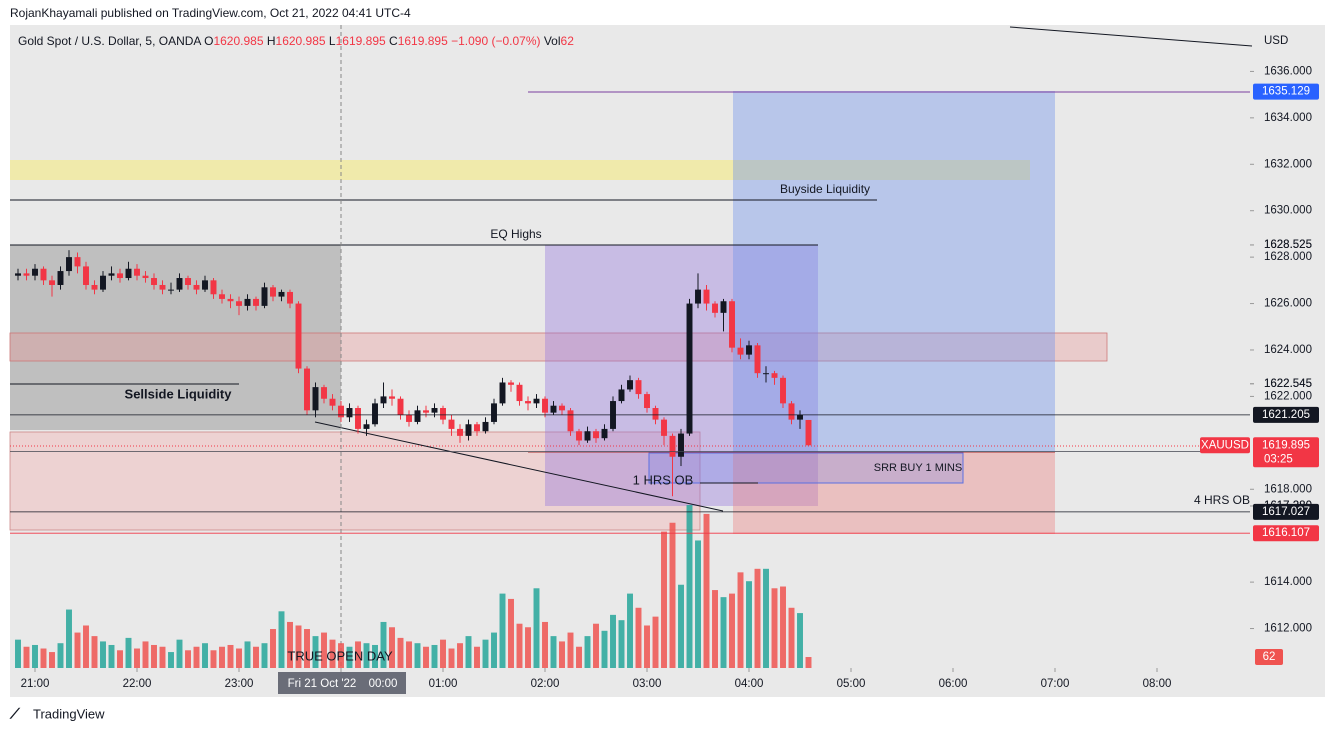 This screenshot has height=732, width=1334. Describe the element at coordinates (1157, 684) in the screenshot. I see `x-tick-label: 08:00` at that location.